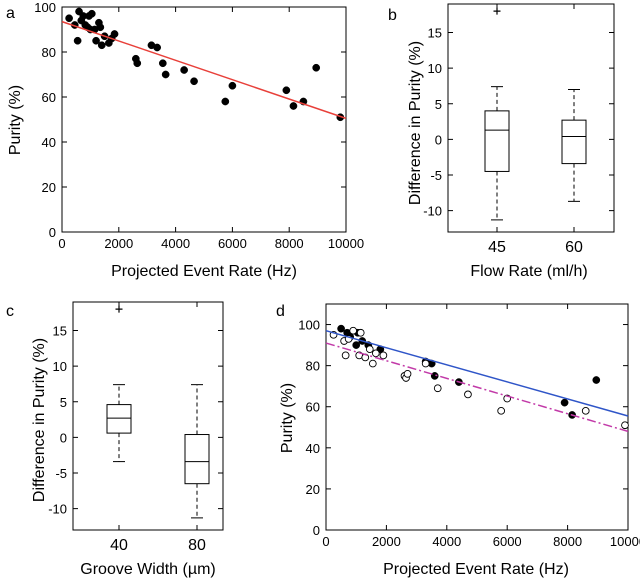 This screenshot has width=640, height=580. What do you see at coordinates (119, 545) in the screenshot?
I see `x-tick-label: 40` at bounding box center [119, 545].